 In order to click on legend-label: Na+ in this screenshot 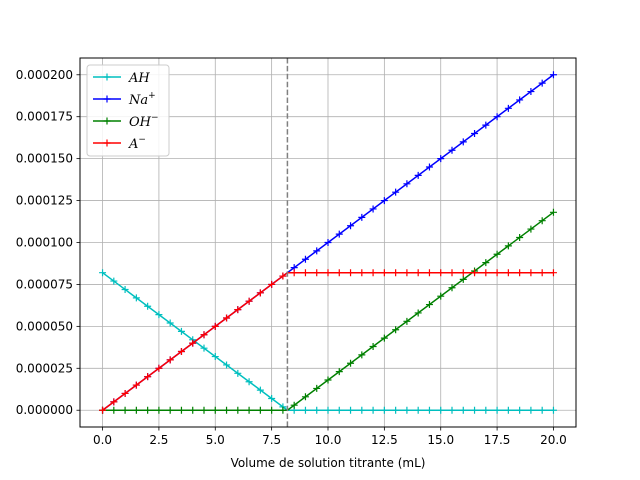, I will do `click(142, 99)`.